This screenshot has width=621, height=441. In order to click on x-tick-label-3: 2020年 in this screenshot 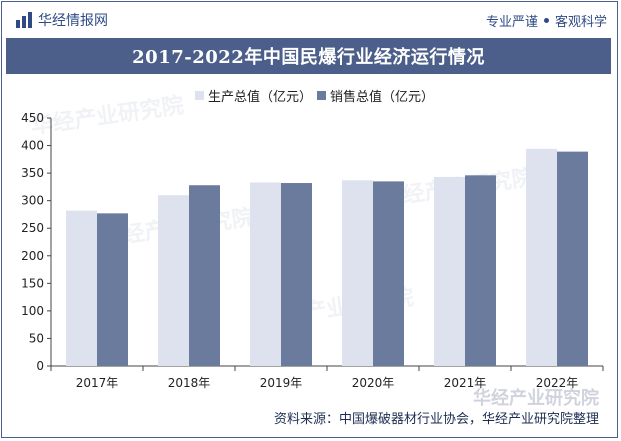, I will do `click(373, 383)`.